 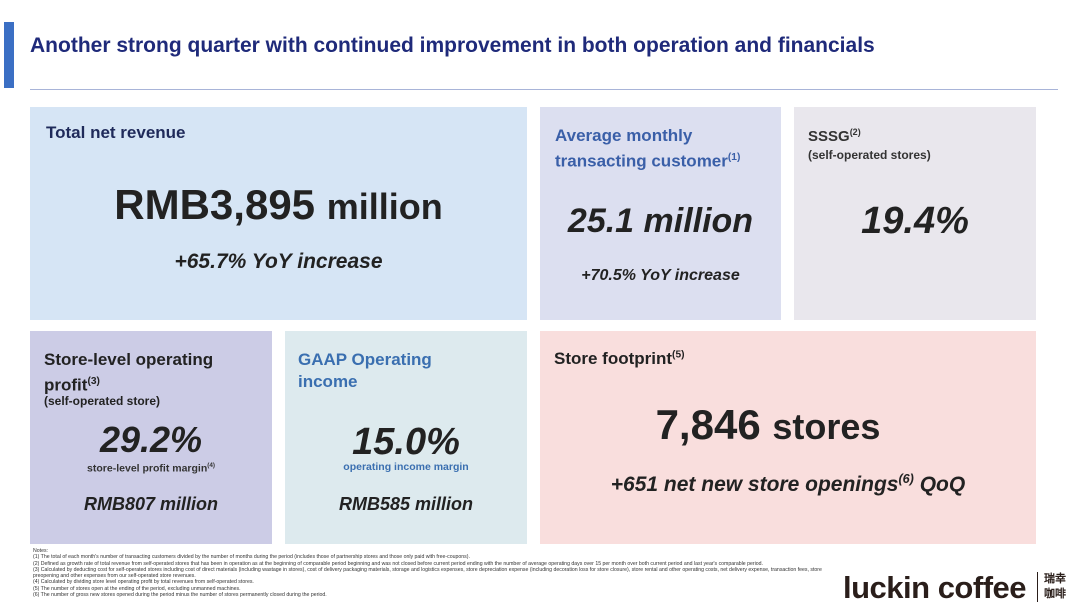 I want to click on customers-label-1: Average monthly, so click(x=624, y=135).